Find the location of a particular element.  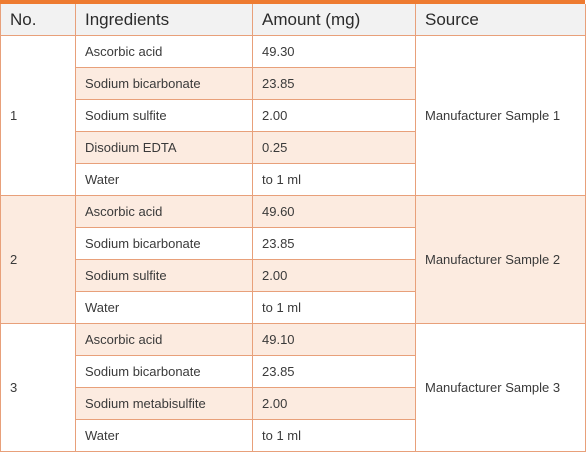

header-amount: Amount (mg) is located at coordinates (334, 20).